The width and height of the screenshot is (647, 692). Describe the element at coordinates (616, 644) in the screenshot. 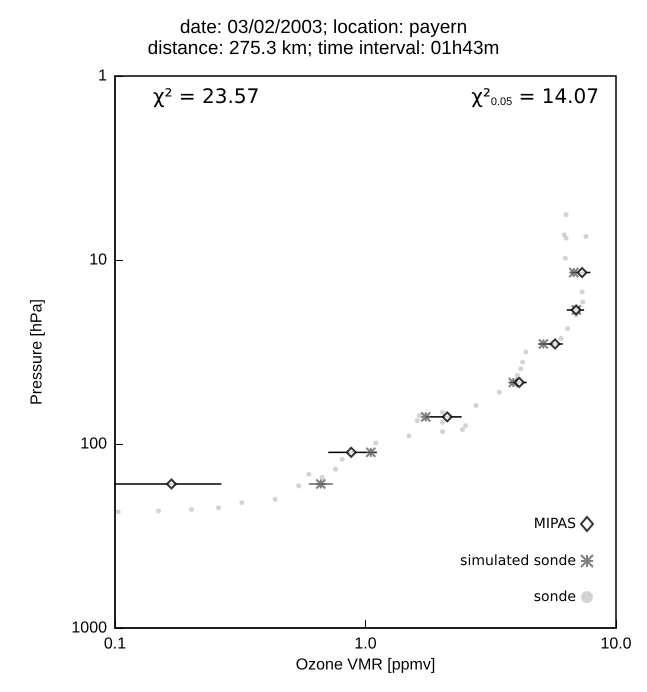

I see `x-tick-label: 10.0` at that location.